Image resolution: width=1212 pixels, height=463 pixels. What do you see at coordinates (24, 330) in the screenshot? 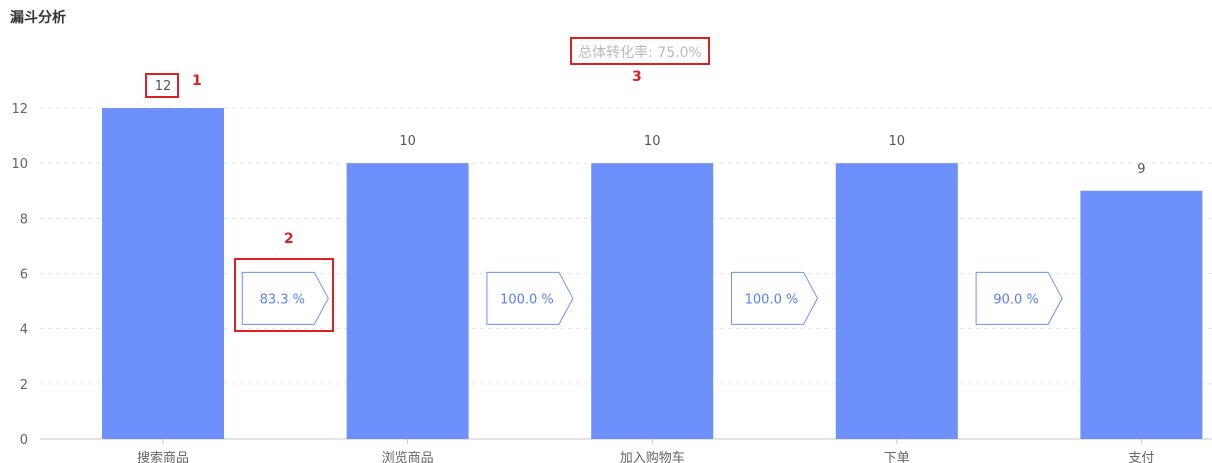
I see `y-tick-label: 4` at bounding box center [24, 330].